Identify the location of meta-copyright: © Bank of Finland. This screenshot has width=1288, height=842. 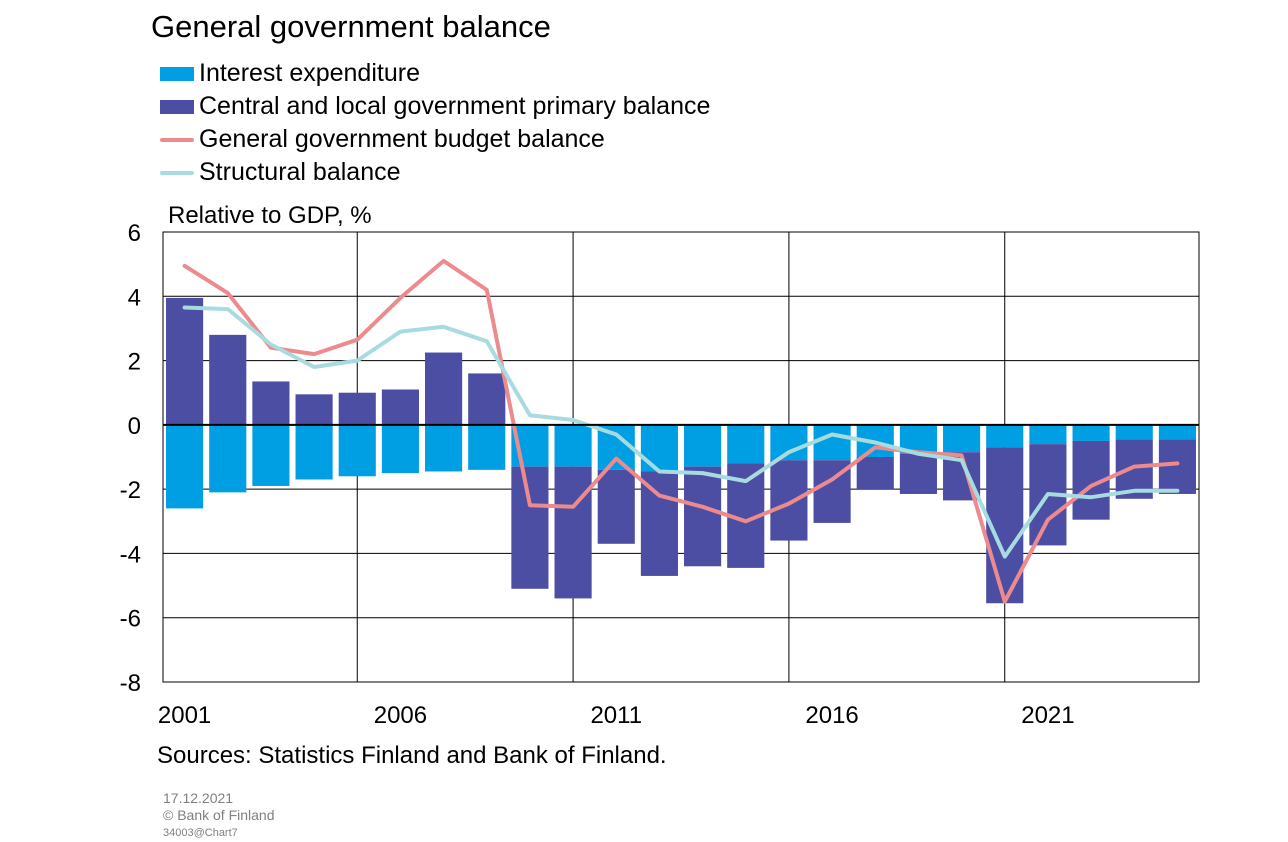
(219, 815).